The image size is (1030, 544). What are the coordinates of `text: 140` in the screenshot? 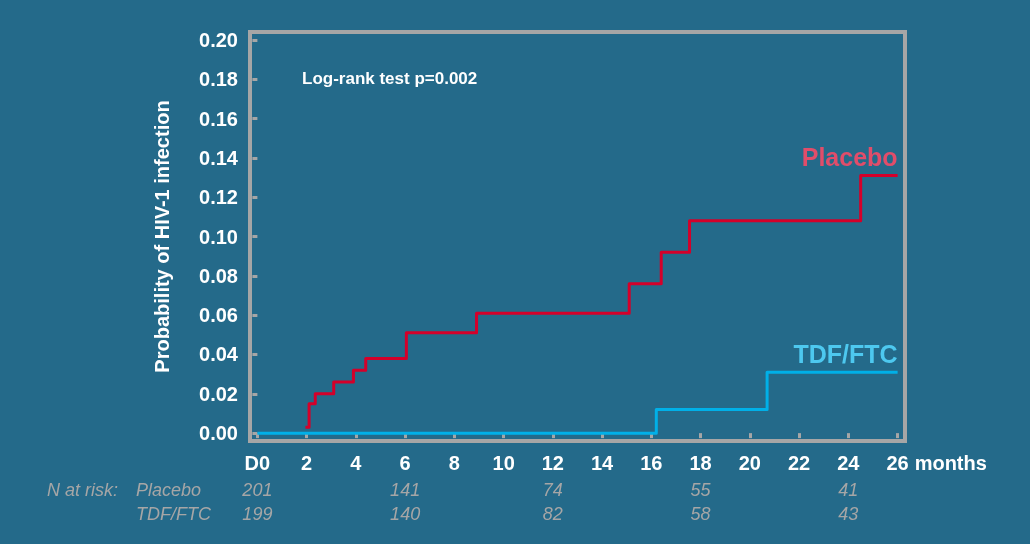 It's located at (405, 514).